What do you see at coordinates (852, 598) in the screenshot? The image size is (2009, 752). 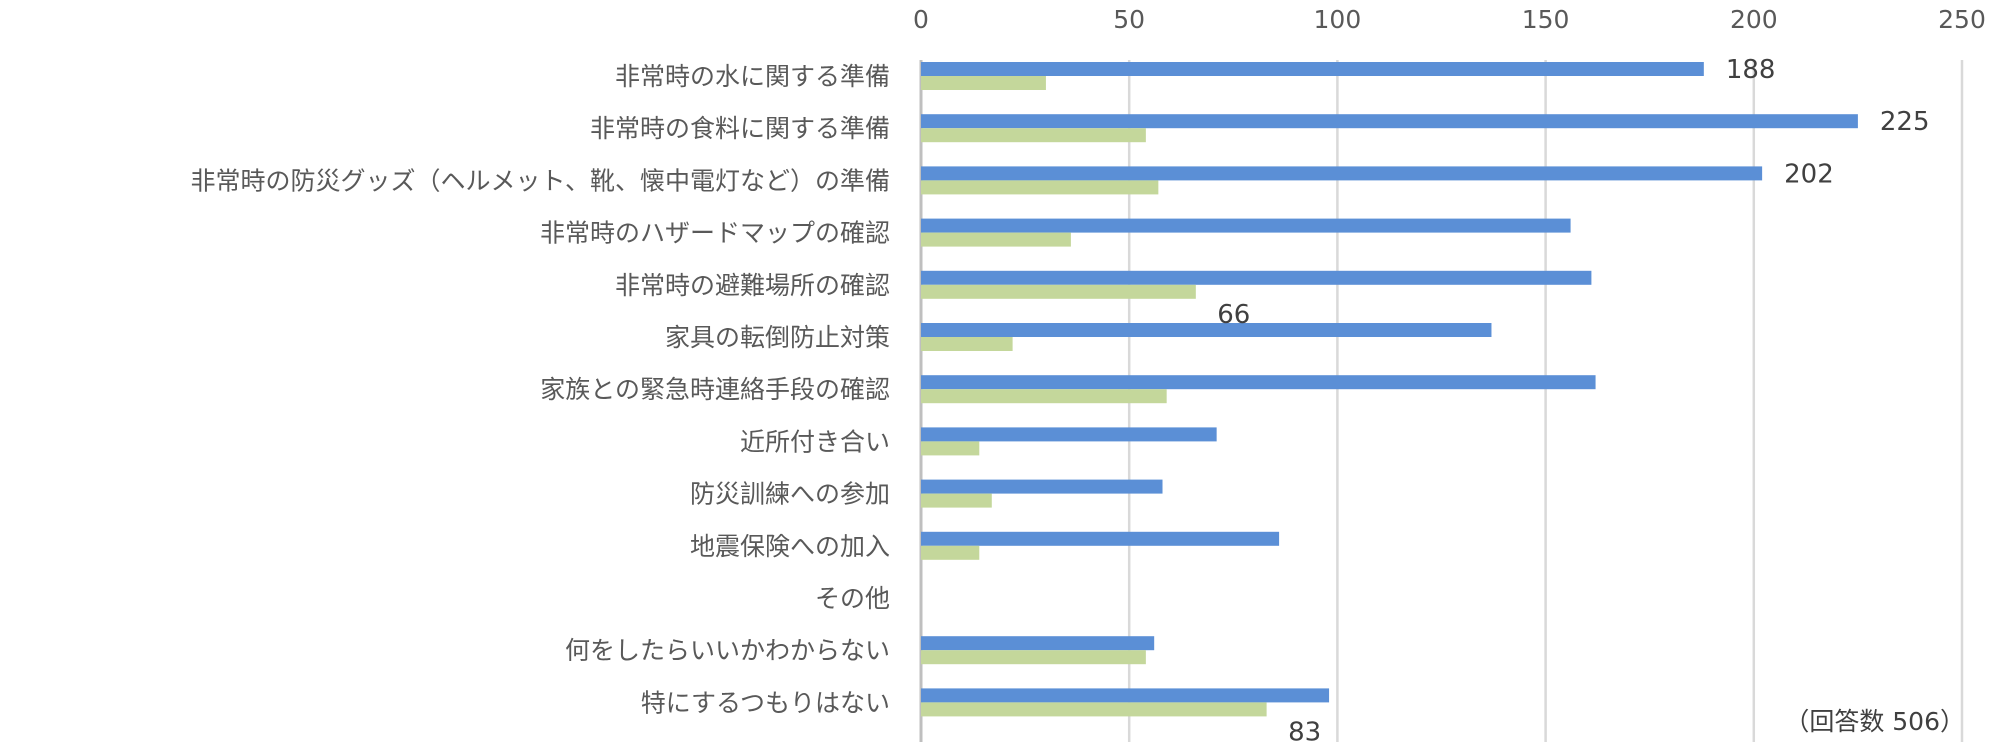 I see `category-label: その他` at bounding box center [852, 598].